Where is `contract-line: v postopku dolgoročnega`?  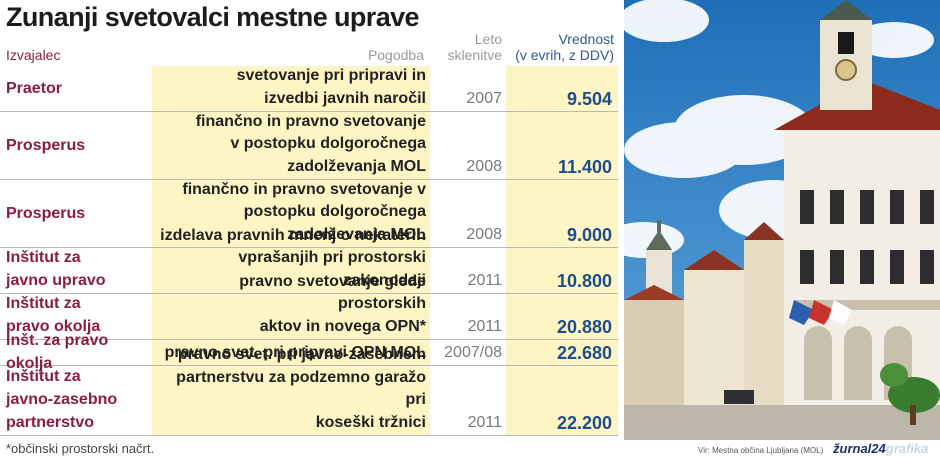 contract-line: v postopku dolgoročnega is located at coordinates (328, 143).